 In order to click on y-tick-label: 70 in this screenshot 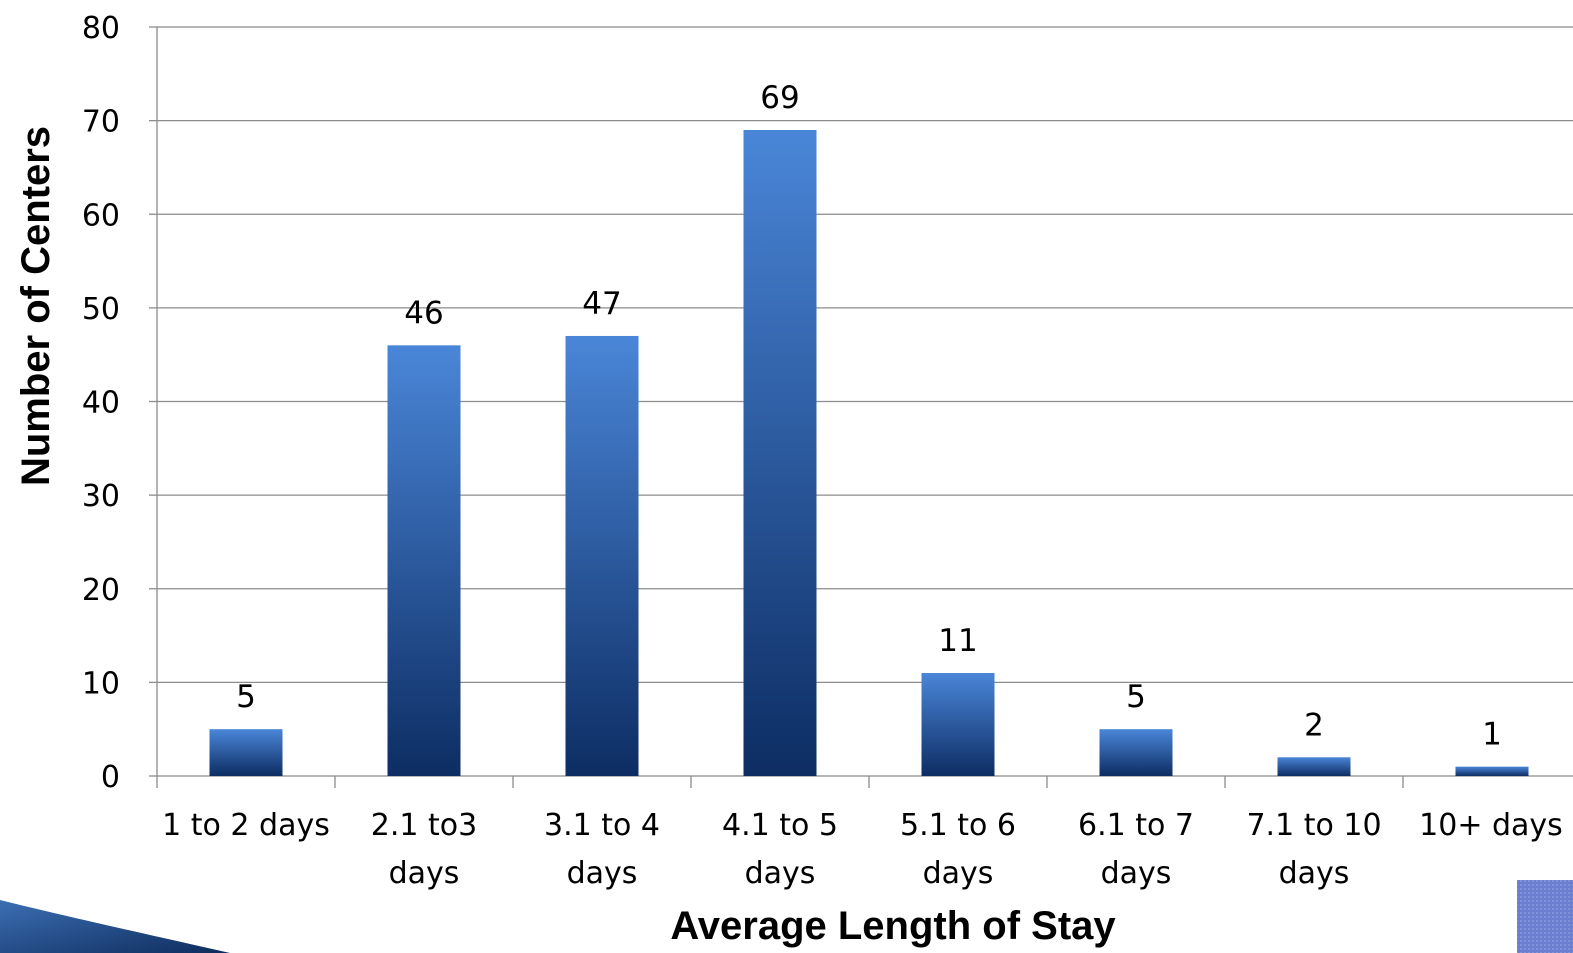, I will do `click(101, 122)`.